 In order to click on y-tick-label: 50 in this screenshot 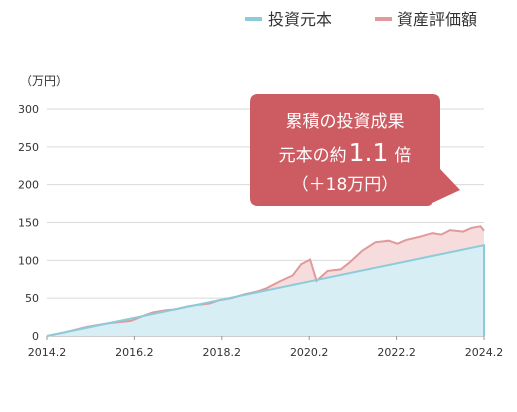, I will do `click(32, 298)`.